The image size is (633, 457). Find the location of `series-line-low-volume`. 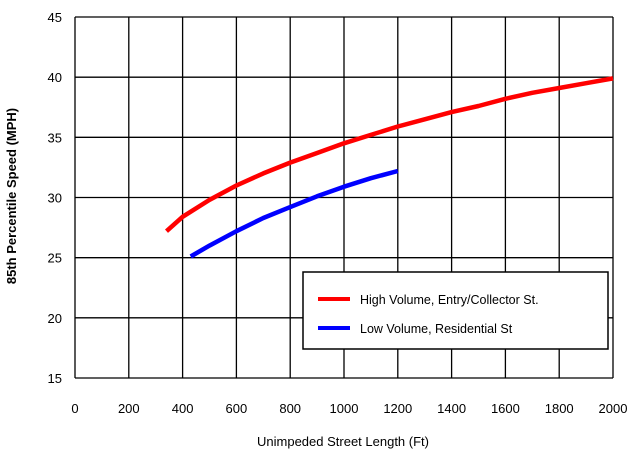

series-line-low-volume is located at coordinates (294, 213).